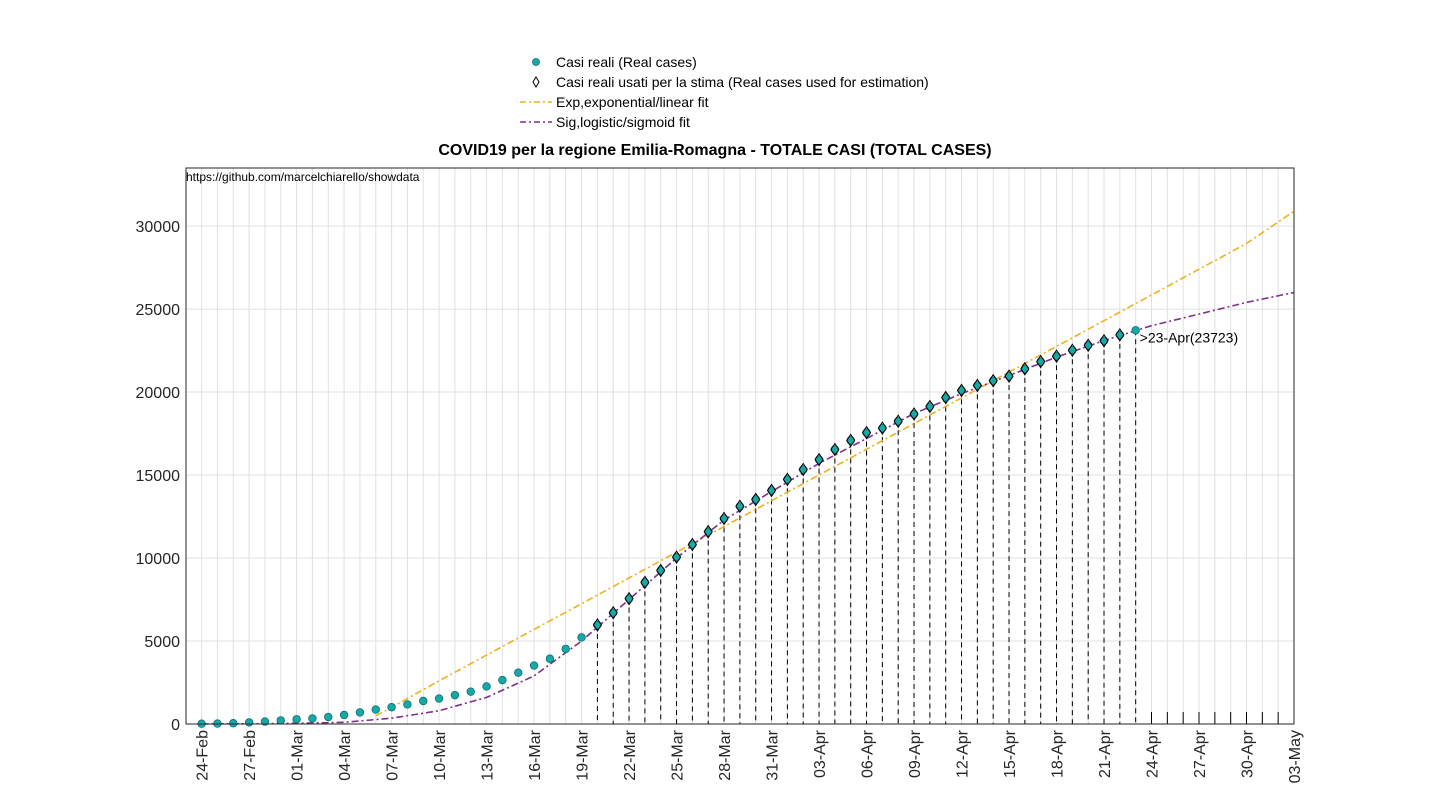  Describe the element at coordinates (536, 62) in the screenshot. I see `teal-circle-icon` at that location.